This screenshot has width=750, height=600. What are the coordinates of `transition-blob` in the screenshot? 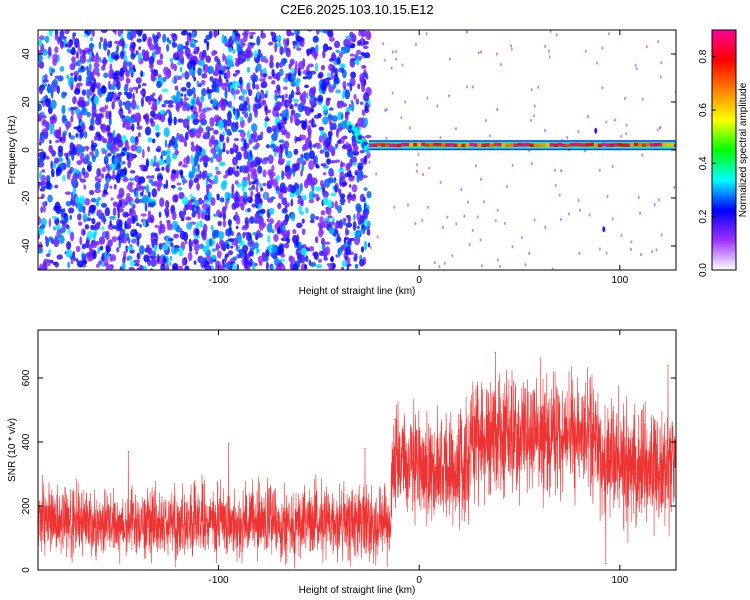 It's located at (359, 137).